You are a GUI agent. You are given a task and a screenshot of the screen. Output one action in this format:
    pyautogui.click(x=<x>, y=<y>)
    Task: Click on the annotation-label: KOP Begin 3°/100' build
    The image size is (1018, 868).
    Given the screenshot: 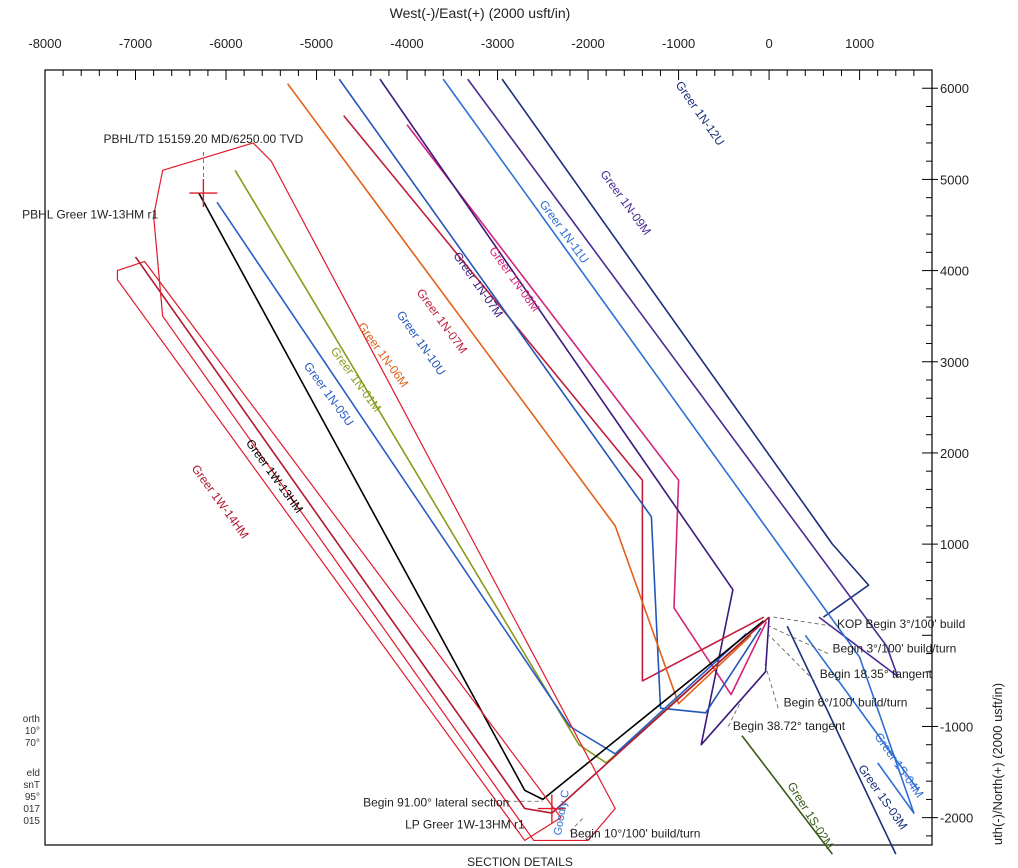 What is the action you would take?
    pyautogui.click(x=901, y=624)
    